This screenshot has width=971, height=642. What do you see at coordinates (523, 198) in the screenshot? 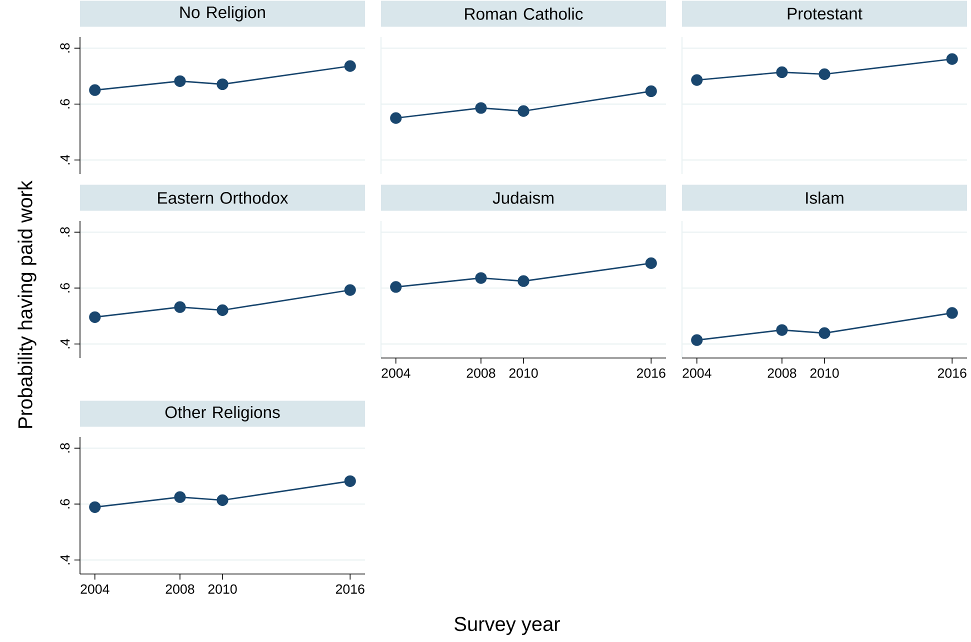
I see `chart-title: Judaism` at bounding box center [523, 198].